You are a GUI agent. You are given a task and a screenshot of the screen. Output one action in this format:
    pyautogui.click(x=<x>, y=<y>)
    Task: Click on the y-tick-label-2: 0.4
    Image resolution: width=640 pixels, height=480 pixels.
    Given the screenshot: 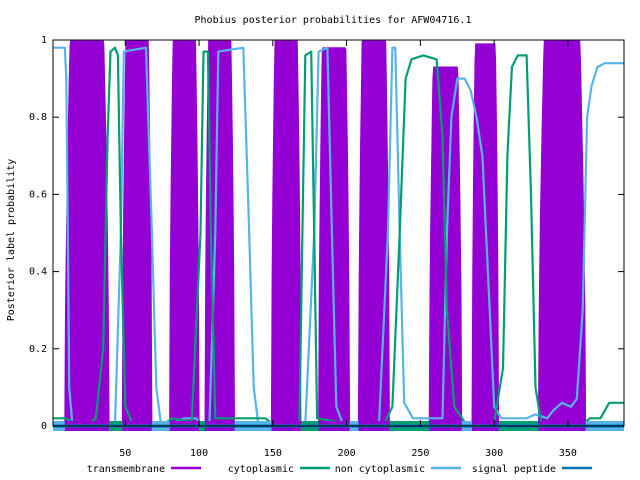 What is the action you would take?
    pyautogui.click(x=38, y=272)
    